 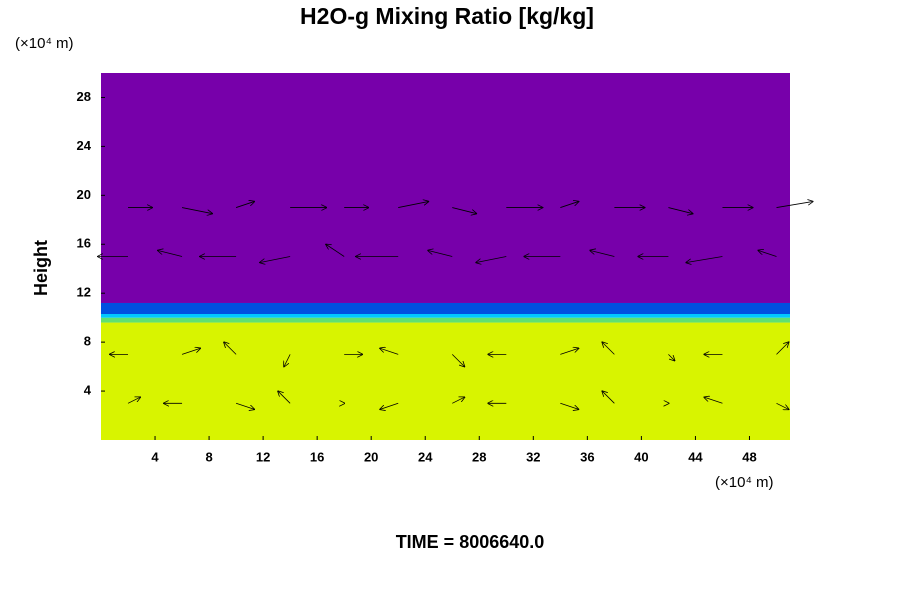 What do you see at coordinates (41, 268) in the screenshot?
I see `y-axis-label: Height` at bounding box center [41, 268].